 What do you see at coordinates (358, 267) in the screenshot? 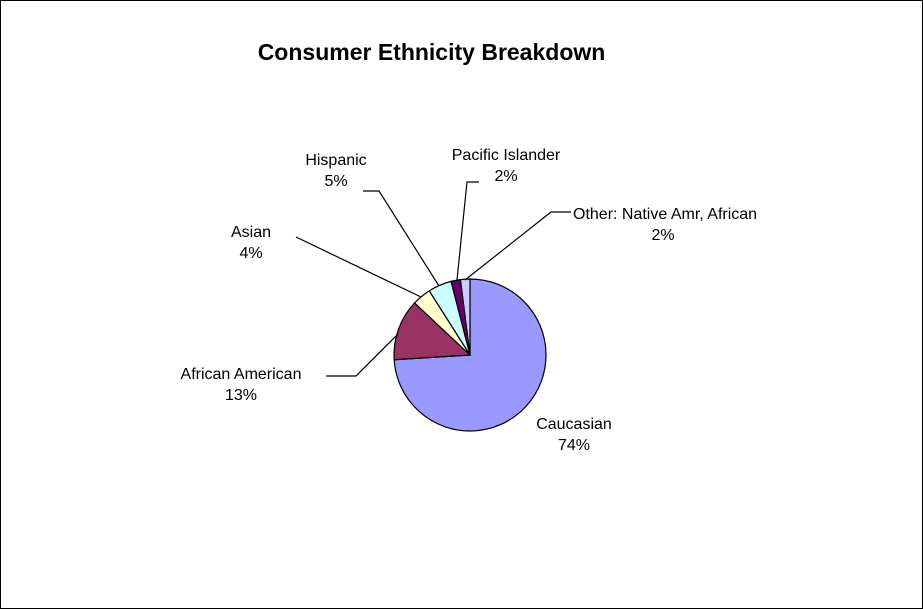
I see `leader-line-asian` at bounding box center [358, 267].